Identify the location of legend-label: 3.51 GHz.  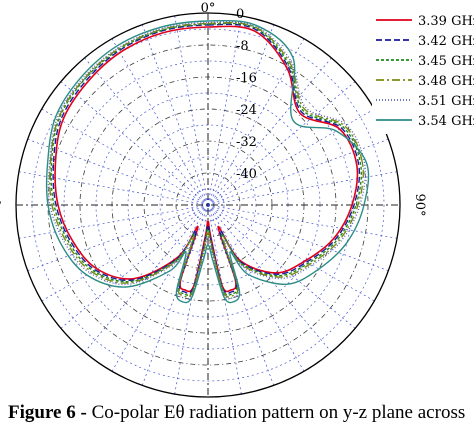
(446, 101).